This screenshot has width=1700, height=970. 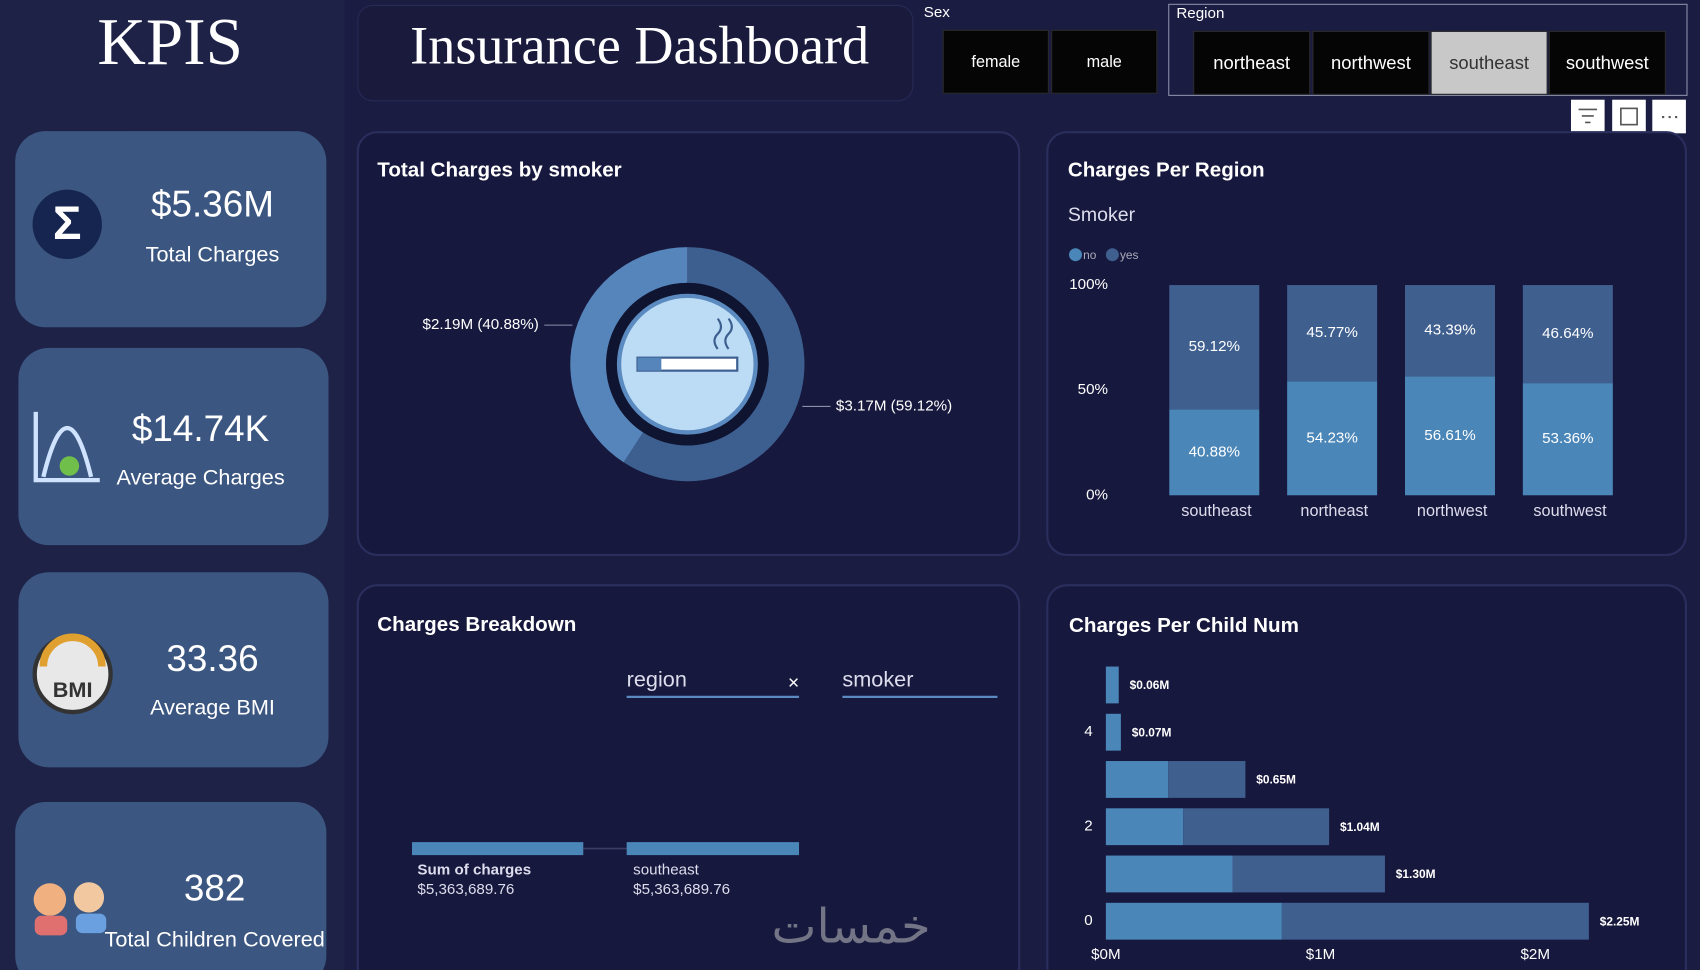 What do you see at coordinates (1360, 827) in the screenshot?
I see `total-label: $1.04M` at bounding box center [1360, 827].